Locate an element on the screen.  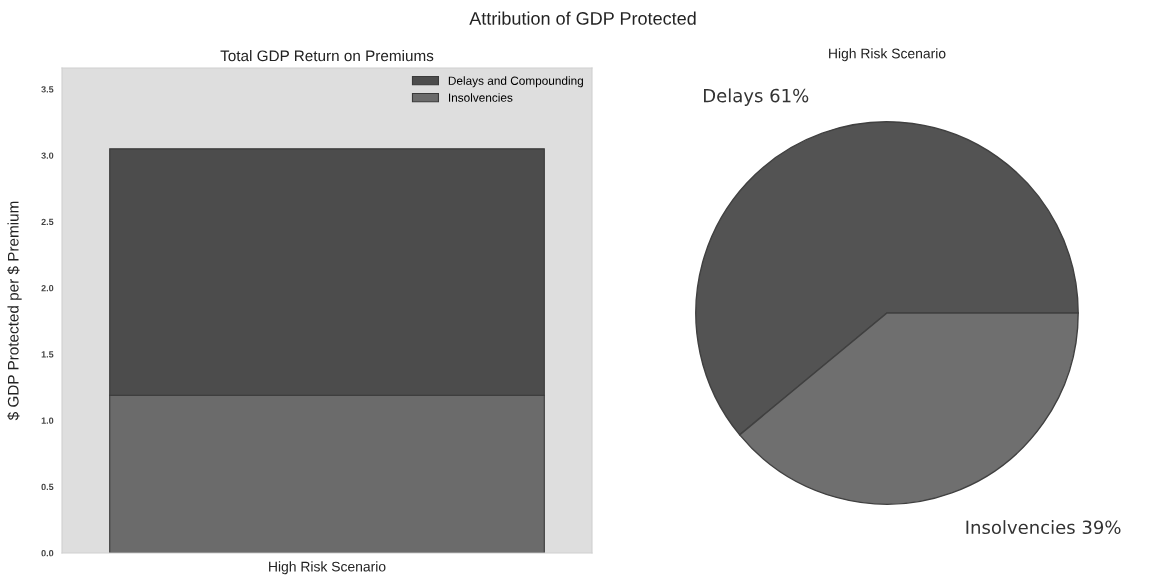
y-tick-label: 0.0 is located at coordinates (47, 553).